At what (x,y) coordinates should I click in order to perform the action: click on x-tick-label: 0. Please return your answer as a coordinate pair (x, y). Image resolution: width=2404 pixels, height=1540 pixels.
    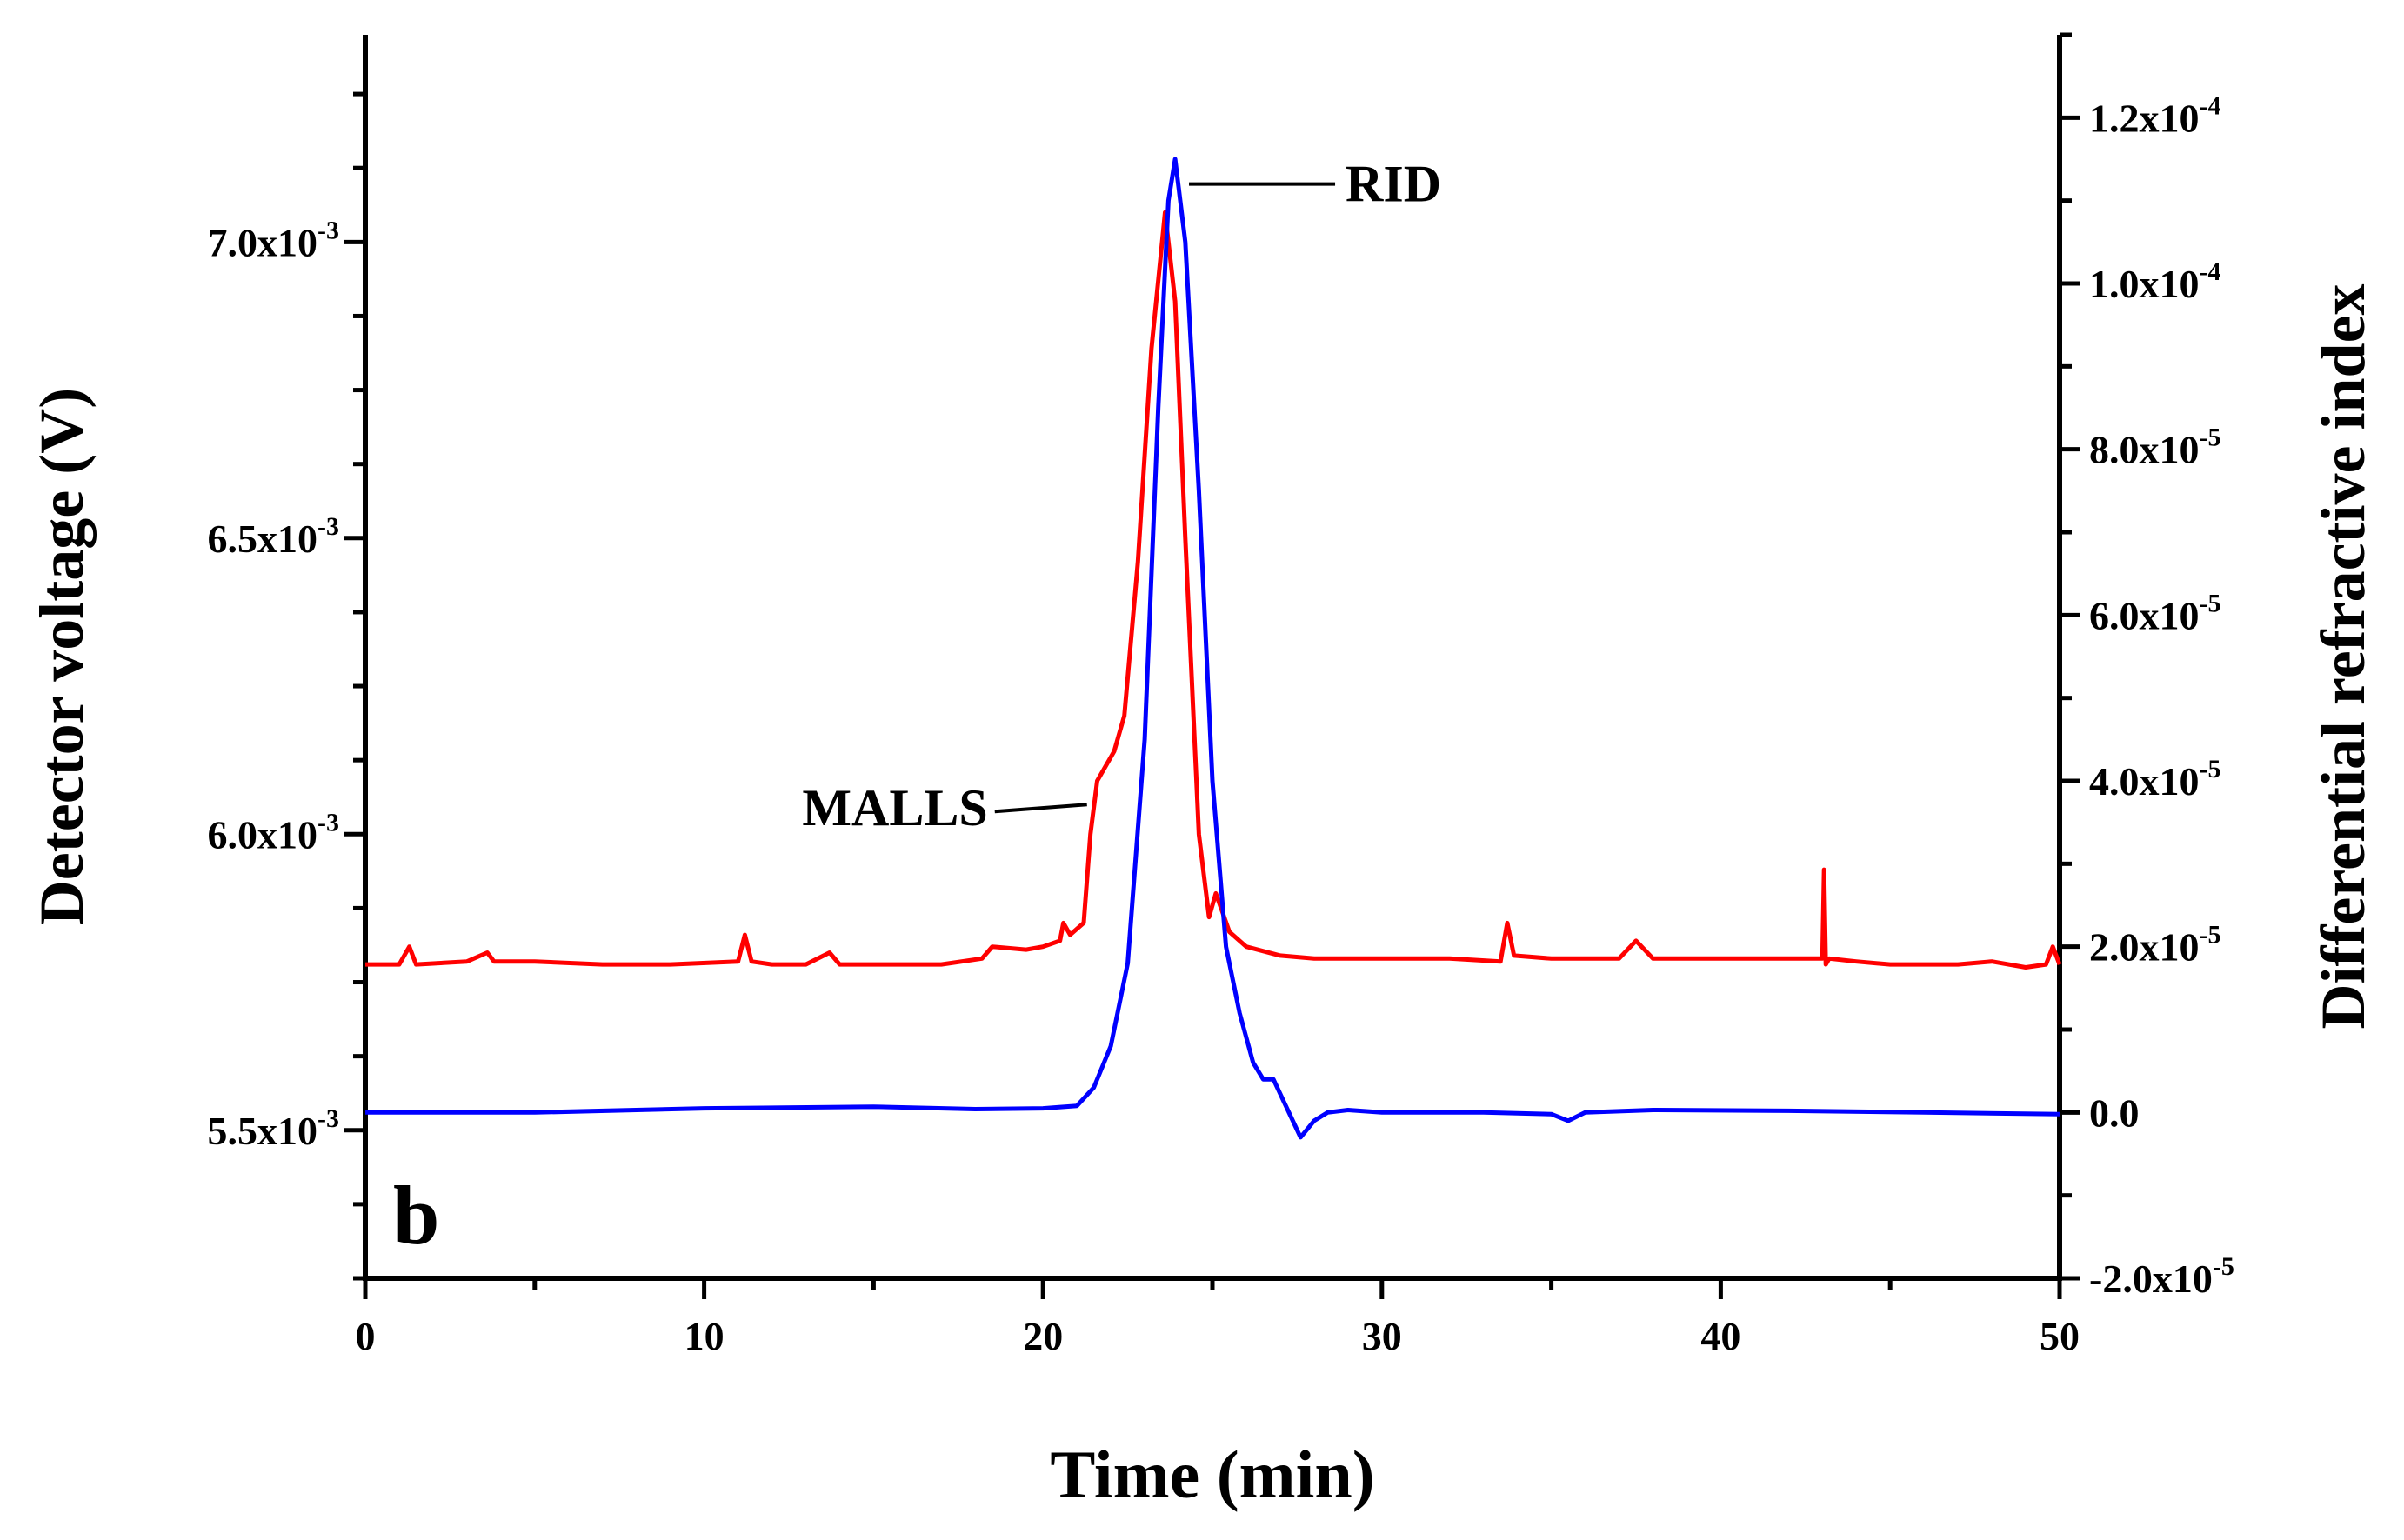
    Looking at the image, I should click on (366, 1336).